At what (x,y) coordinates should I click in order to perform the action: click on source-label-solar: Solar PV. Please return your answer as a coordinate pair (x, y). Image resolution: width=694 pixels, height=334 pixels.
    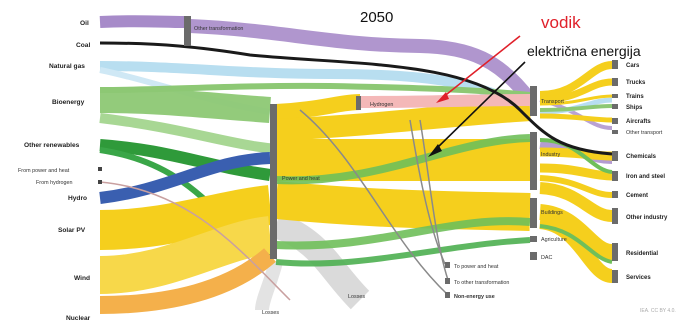
    Looking at the image, I should click on (72, 230).